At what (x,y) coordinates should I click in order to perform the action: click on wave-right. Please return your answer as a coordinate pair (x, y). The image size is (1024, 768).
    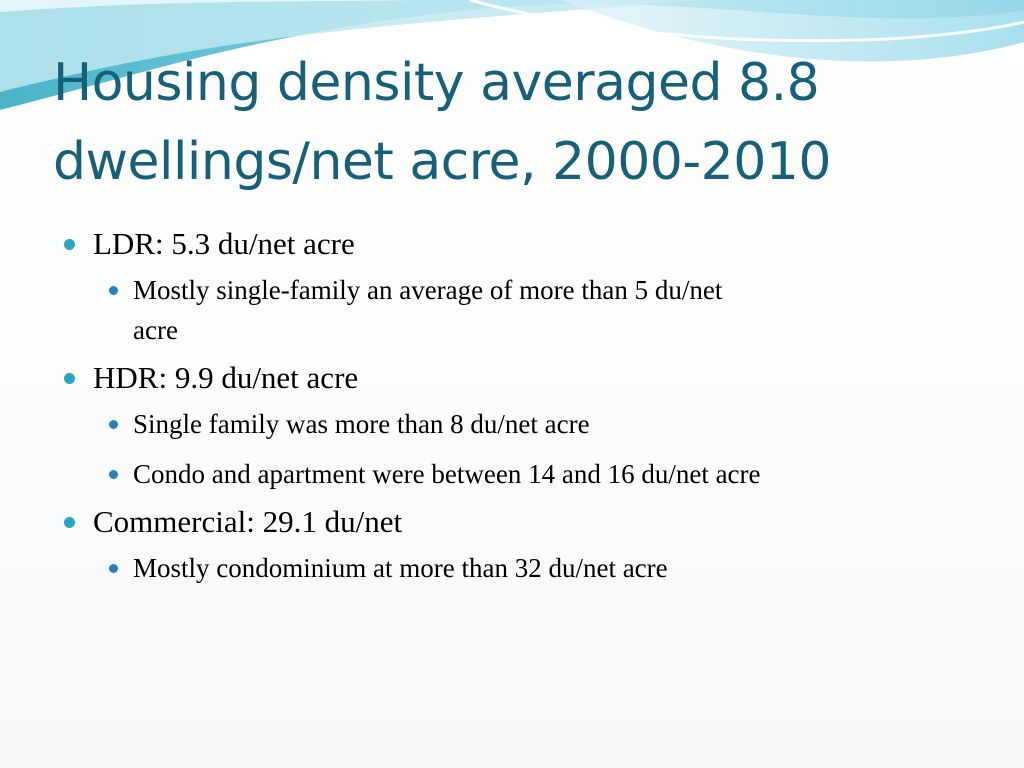
    Looking at the image, I should click on (792, 31).